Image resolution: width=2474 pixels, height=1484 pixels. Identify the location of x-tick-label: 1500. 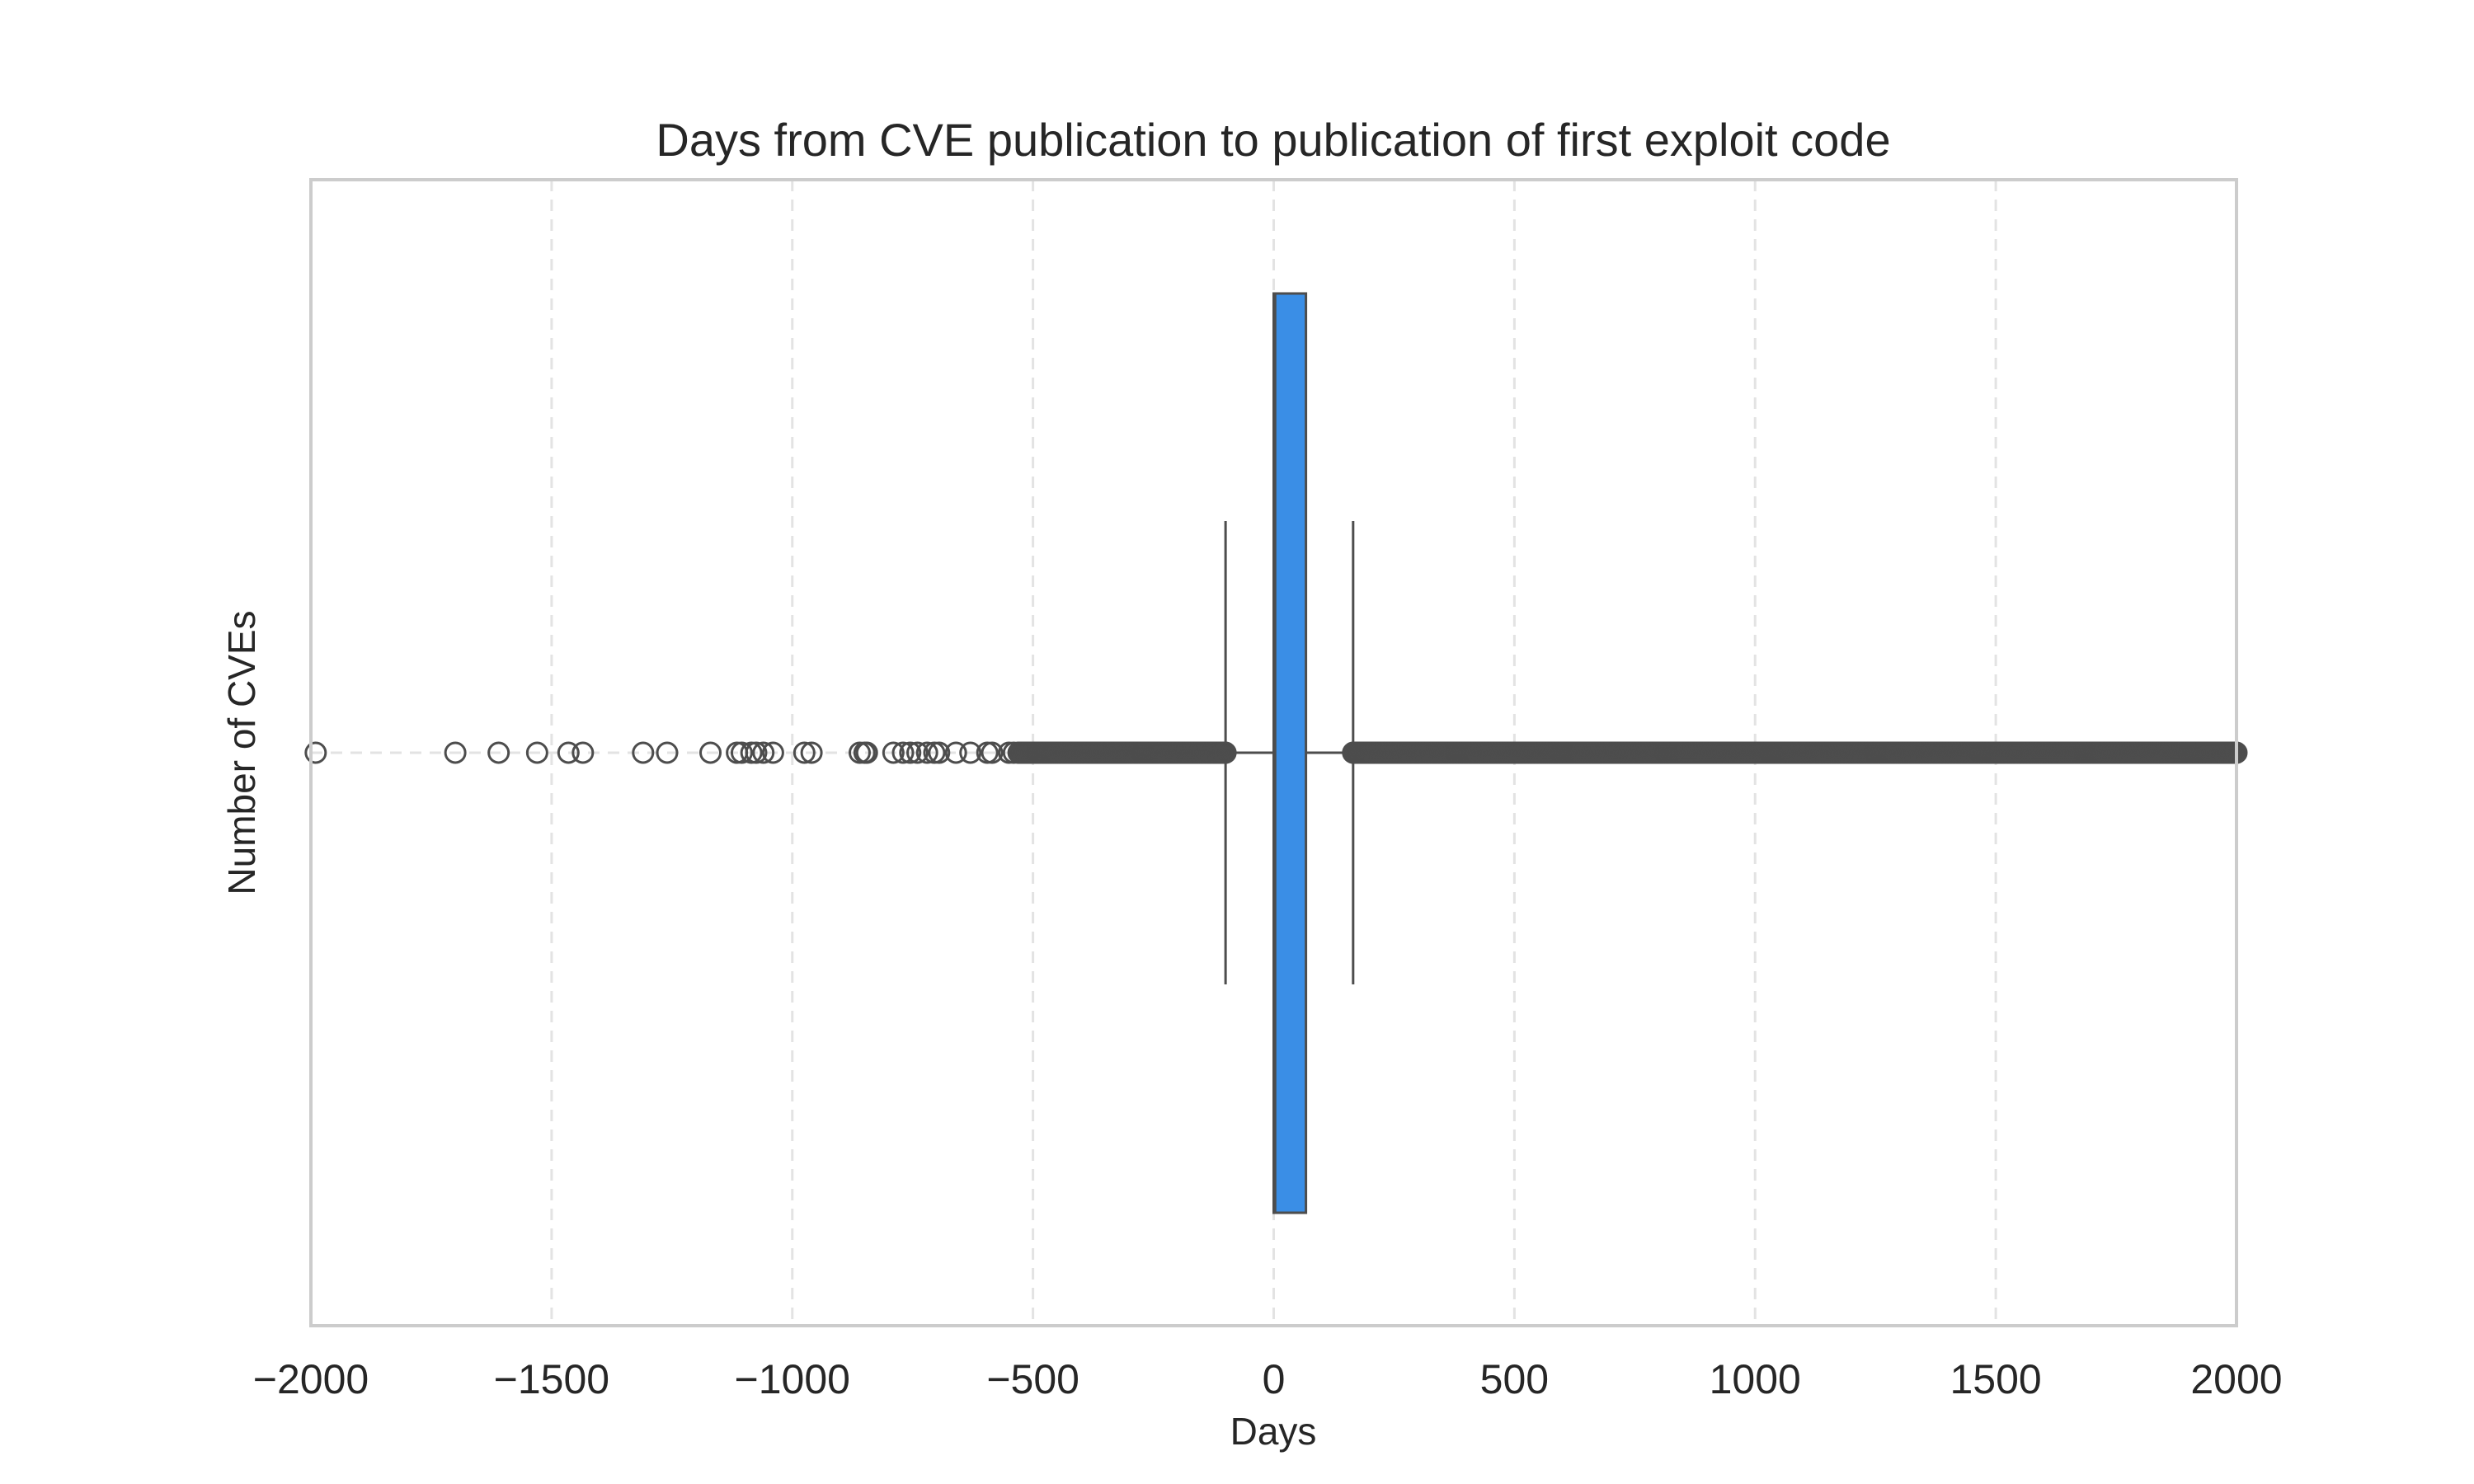
(1996, 1379).